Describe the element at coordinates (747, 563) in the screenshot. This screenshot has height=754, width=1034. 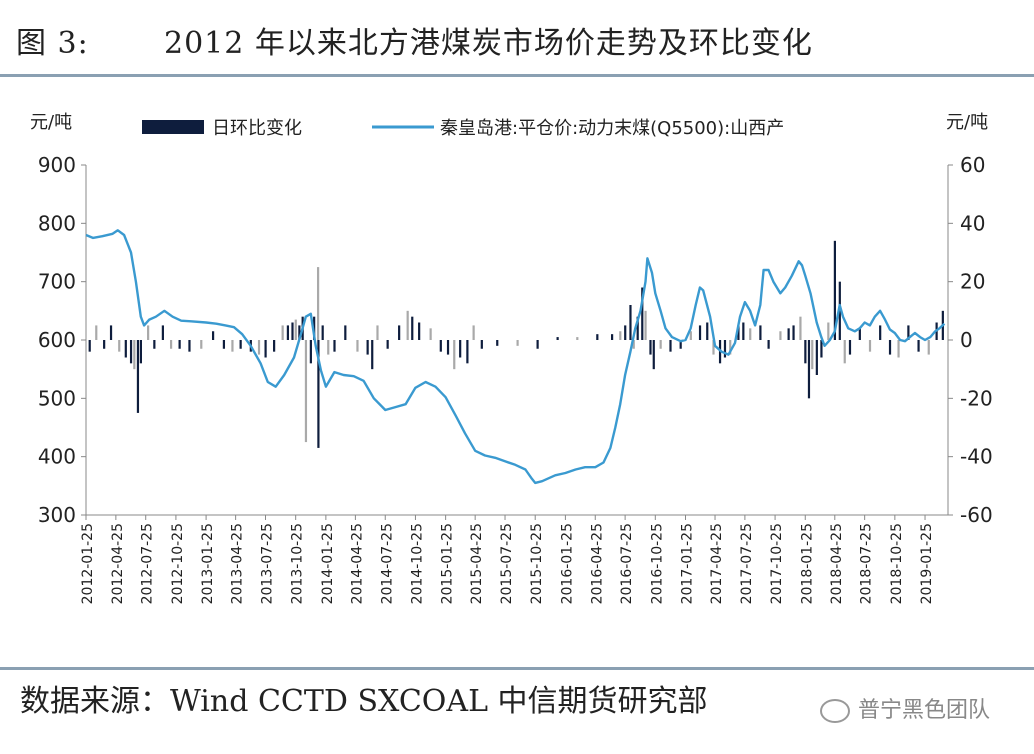
I see `x-tick-label: 2017-07-25` at that location.